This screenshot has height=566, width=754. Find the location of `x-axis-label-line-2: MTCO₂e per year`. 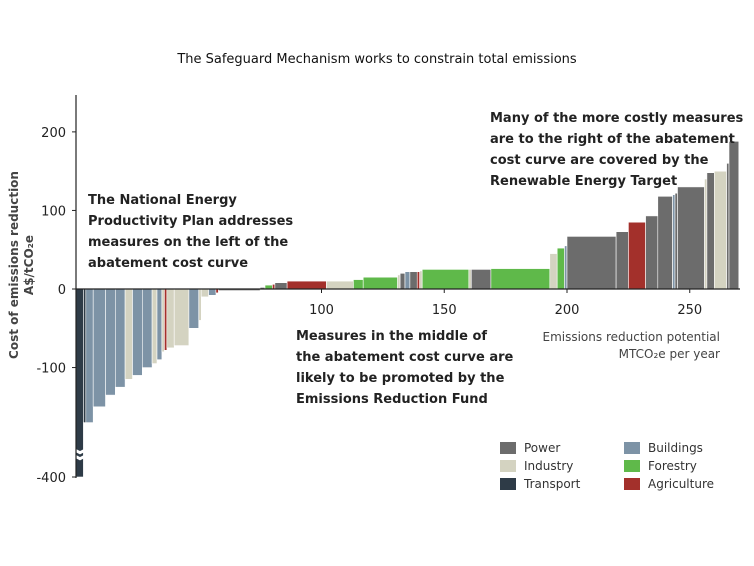

x-axis-label-line-2: MTCO₂e per year is located at coordinates (669, 354).